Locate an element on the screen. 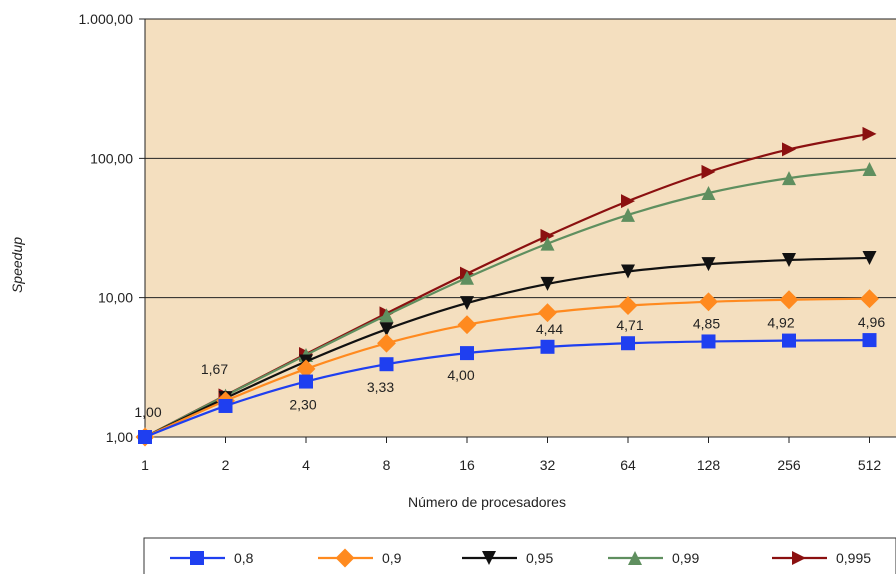  x-tick-label: 512 is located at coordinates (870, 465).